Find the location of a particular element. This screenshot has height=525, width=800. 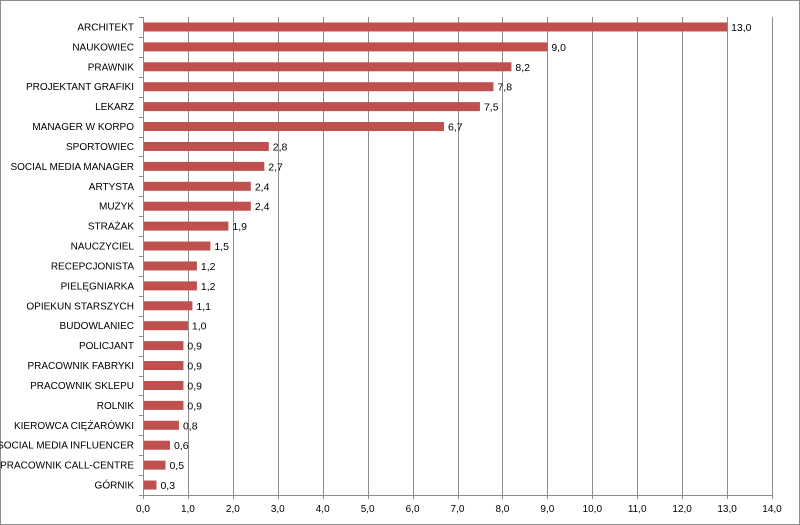

data-label-1: 9,0 is located at coordinates (558, 48).